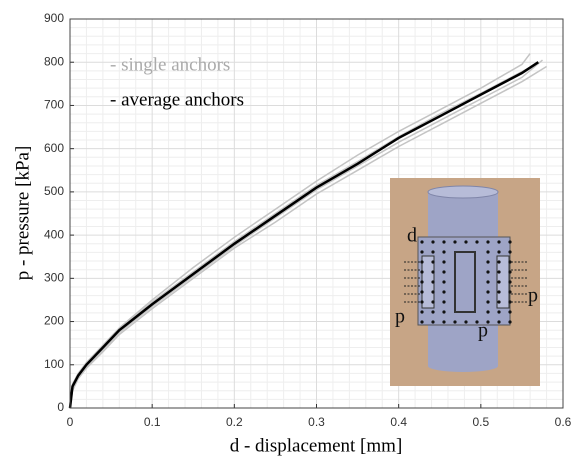  What do you see at coordinates (54, 148) in the screenshot?
I see `y-tick-label: 600` at bounding box center [54, 148].